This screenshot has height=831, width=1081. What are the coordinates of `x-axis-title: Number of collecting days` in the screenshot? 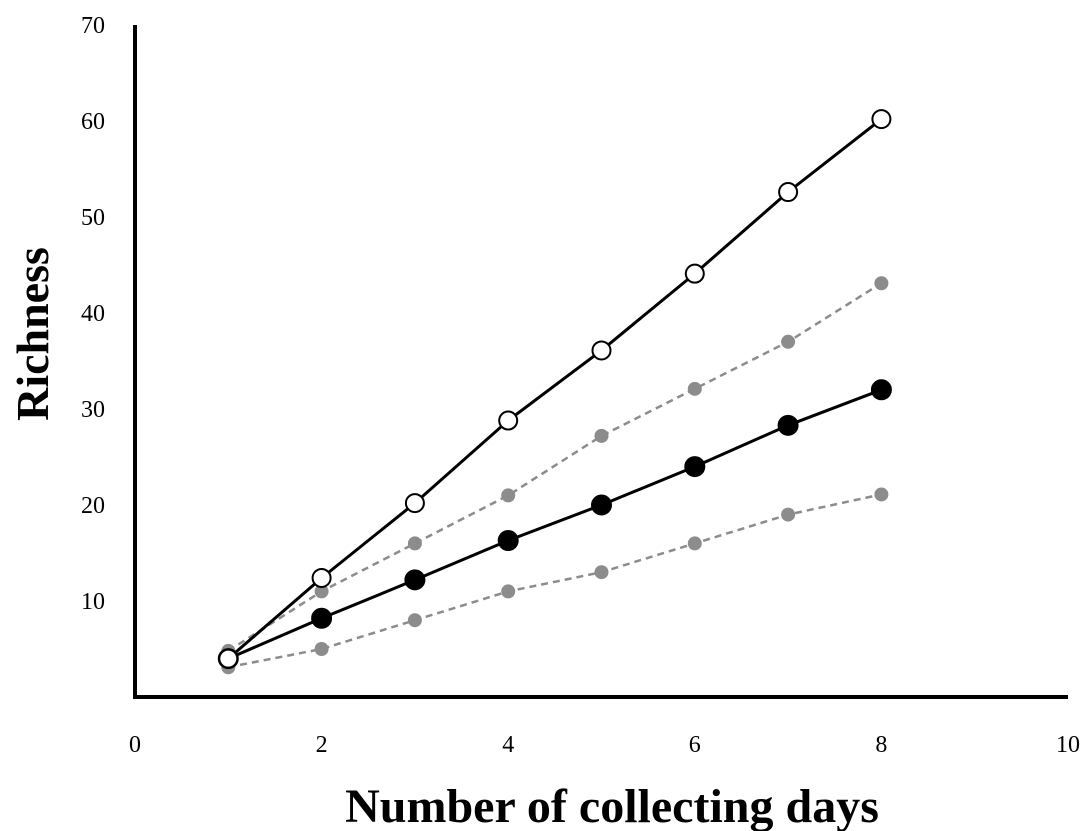 It's located at (612, 805).